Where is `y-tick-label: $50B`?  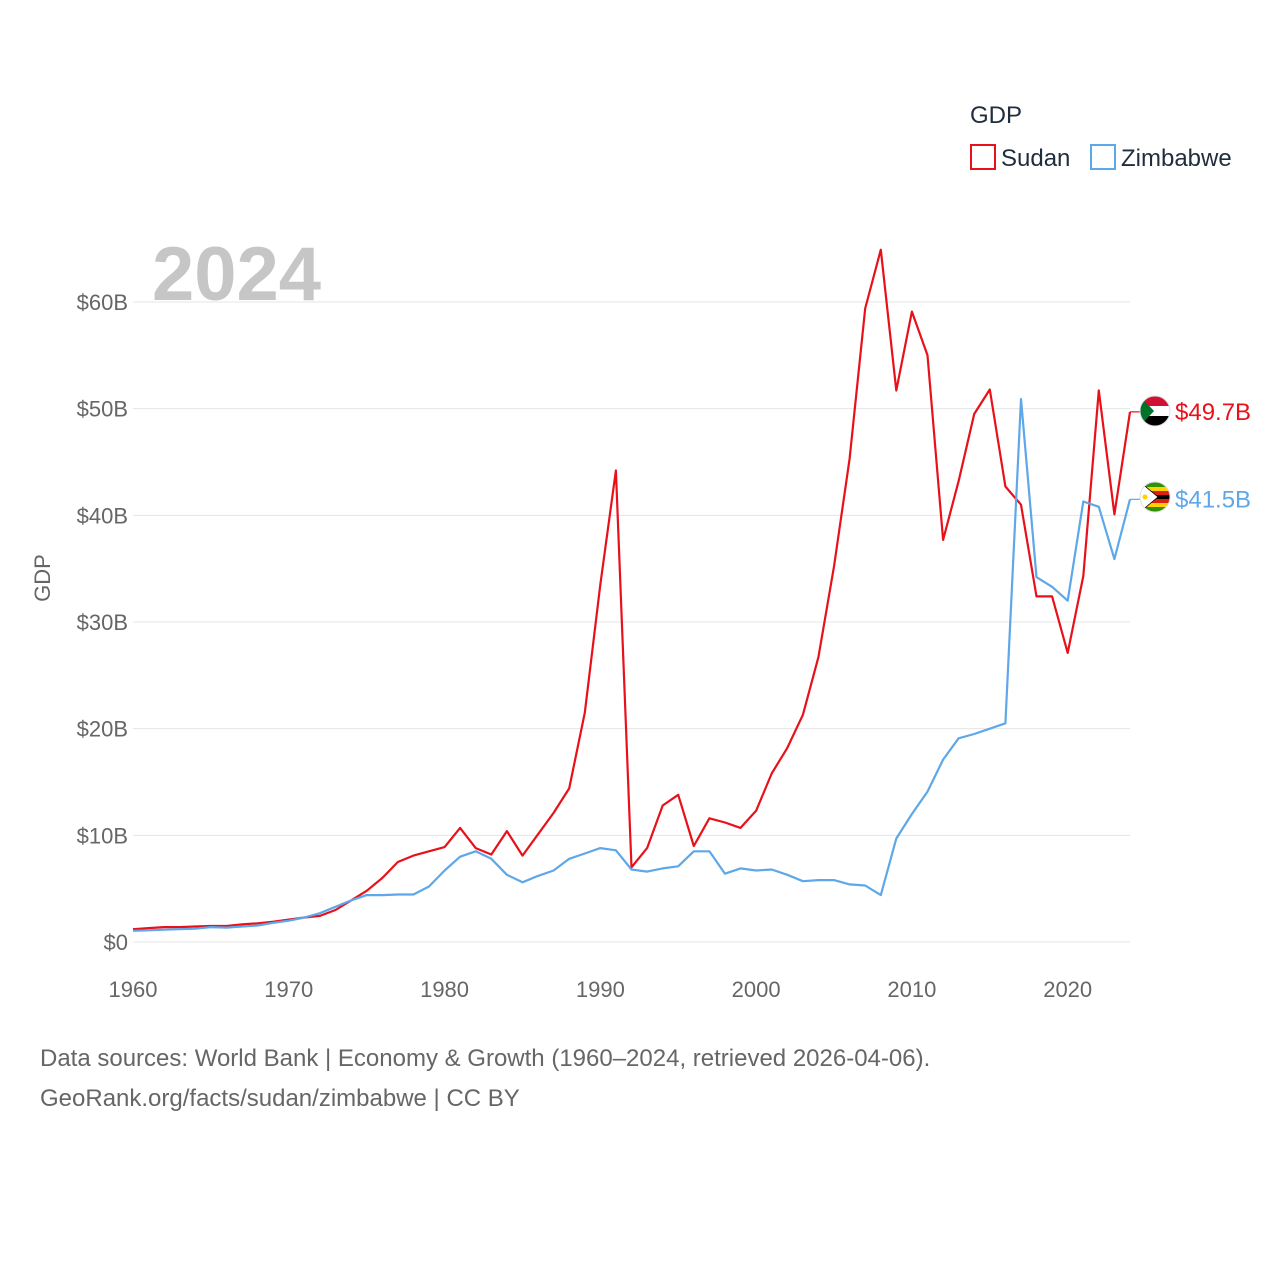
y-tick-label: $50B is located at coordinates (102, 409).